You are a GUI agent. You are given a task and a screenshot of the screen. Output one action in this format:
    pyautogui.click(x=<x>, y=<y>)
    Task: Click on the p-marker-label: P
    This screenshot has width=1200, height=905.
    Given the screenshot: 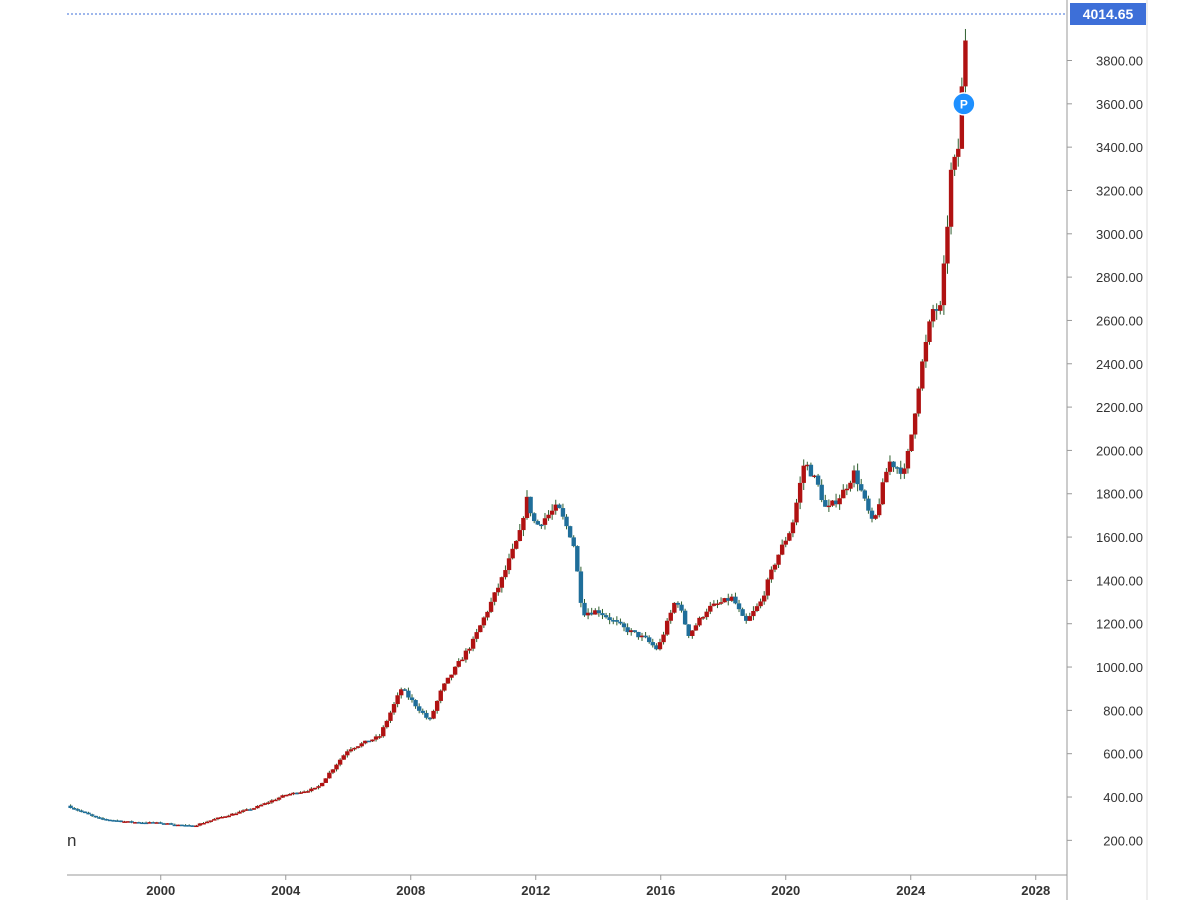 What is the action you would take?
    pyautogui.click(x=964, y=104)
    